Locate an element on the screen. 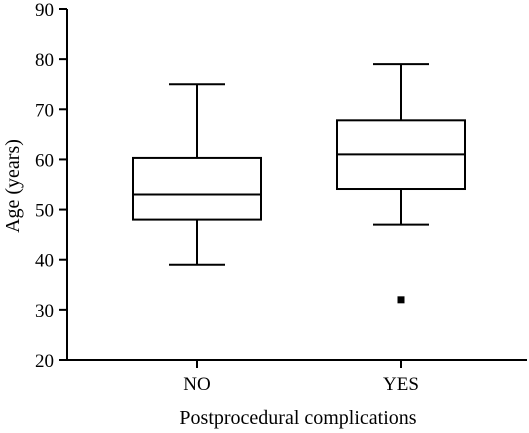 The image size is (529, 433). y-tick-label: 90 is located at coordinates (44, 10).